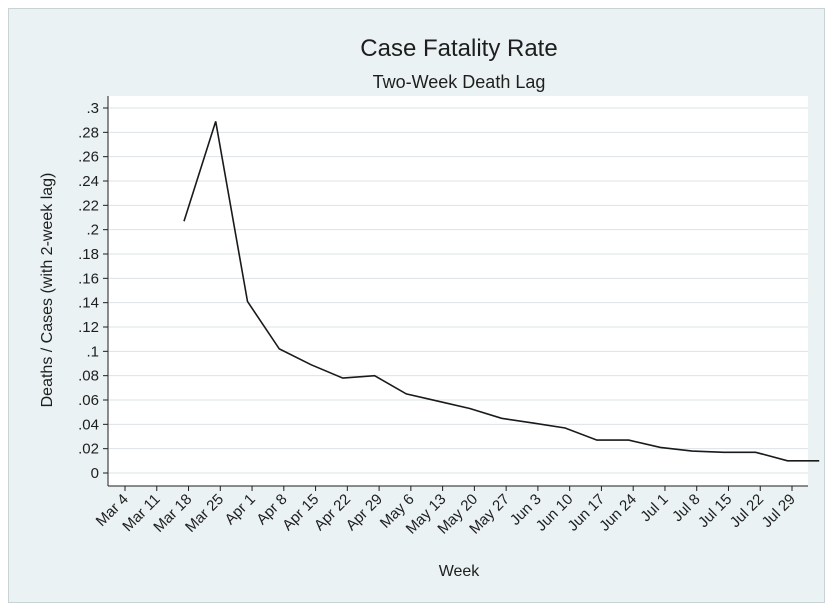 The image size is (831, 609). I want to click on x-axis-label: Week, so click(460, 571).